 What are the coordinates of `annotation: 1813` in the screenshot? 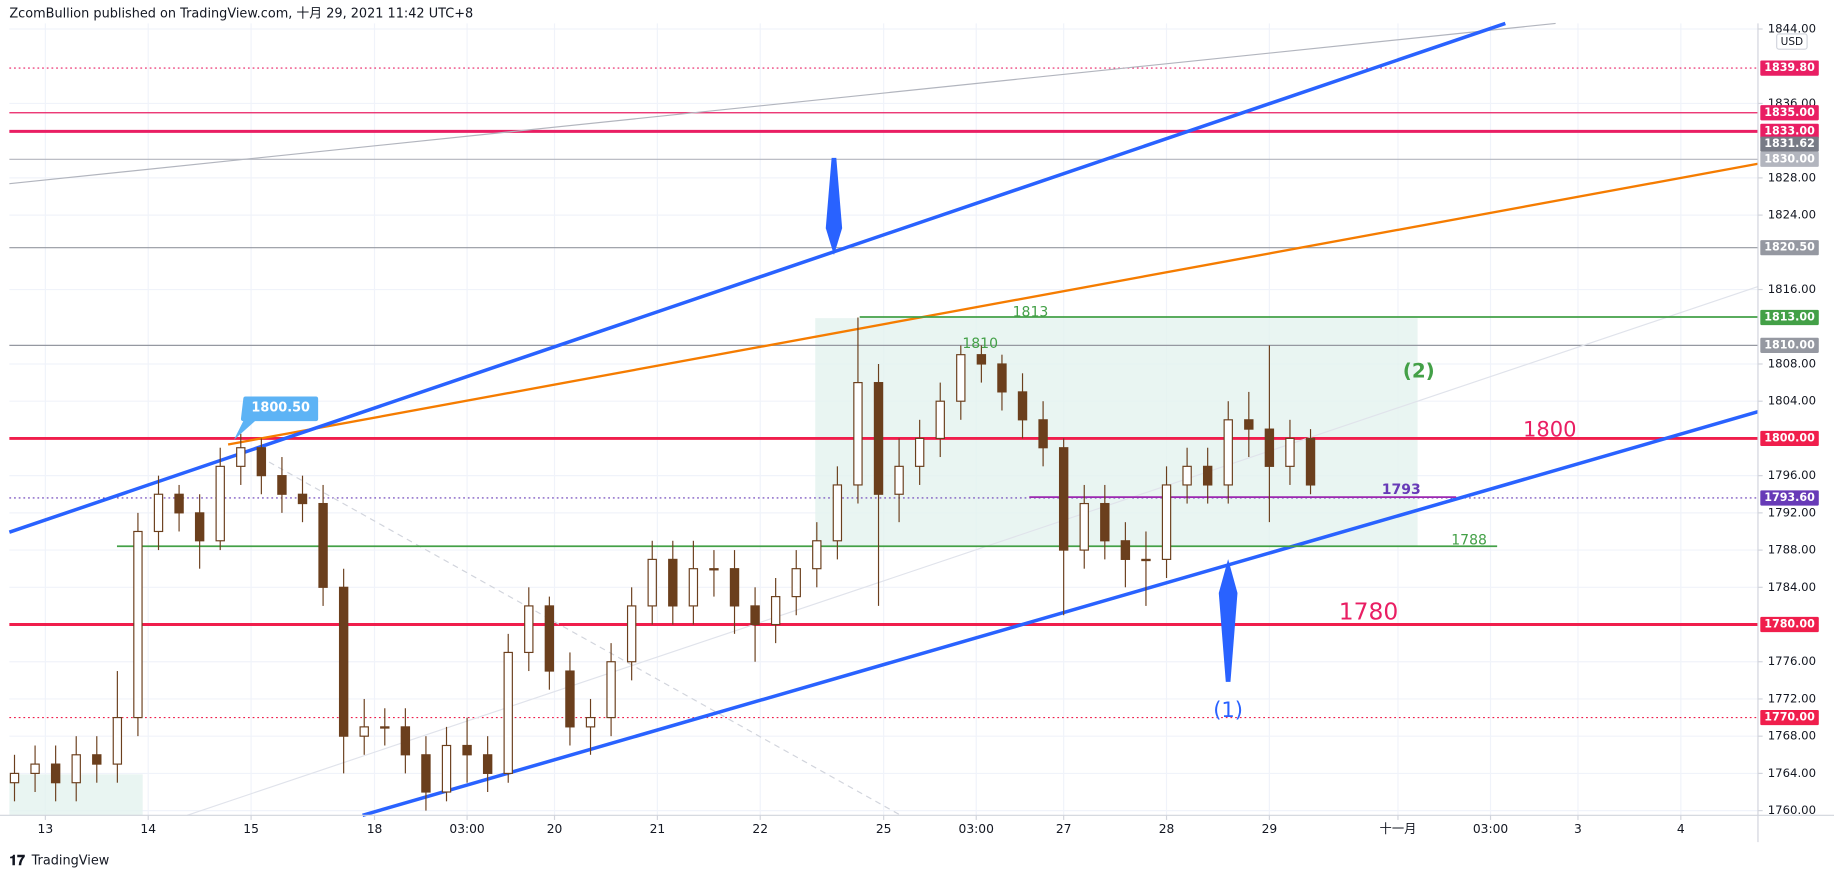 It's located at (1031, 312).